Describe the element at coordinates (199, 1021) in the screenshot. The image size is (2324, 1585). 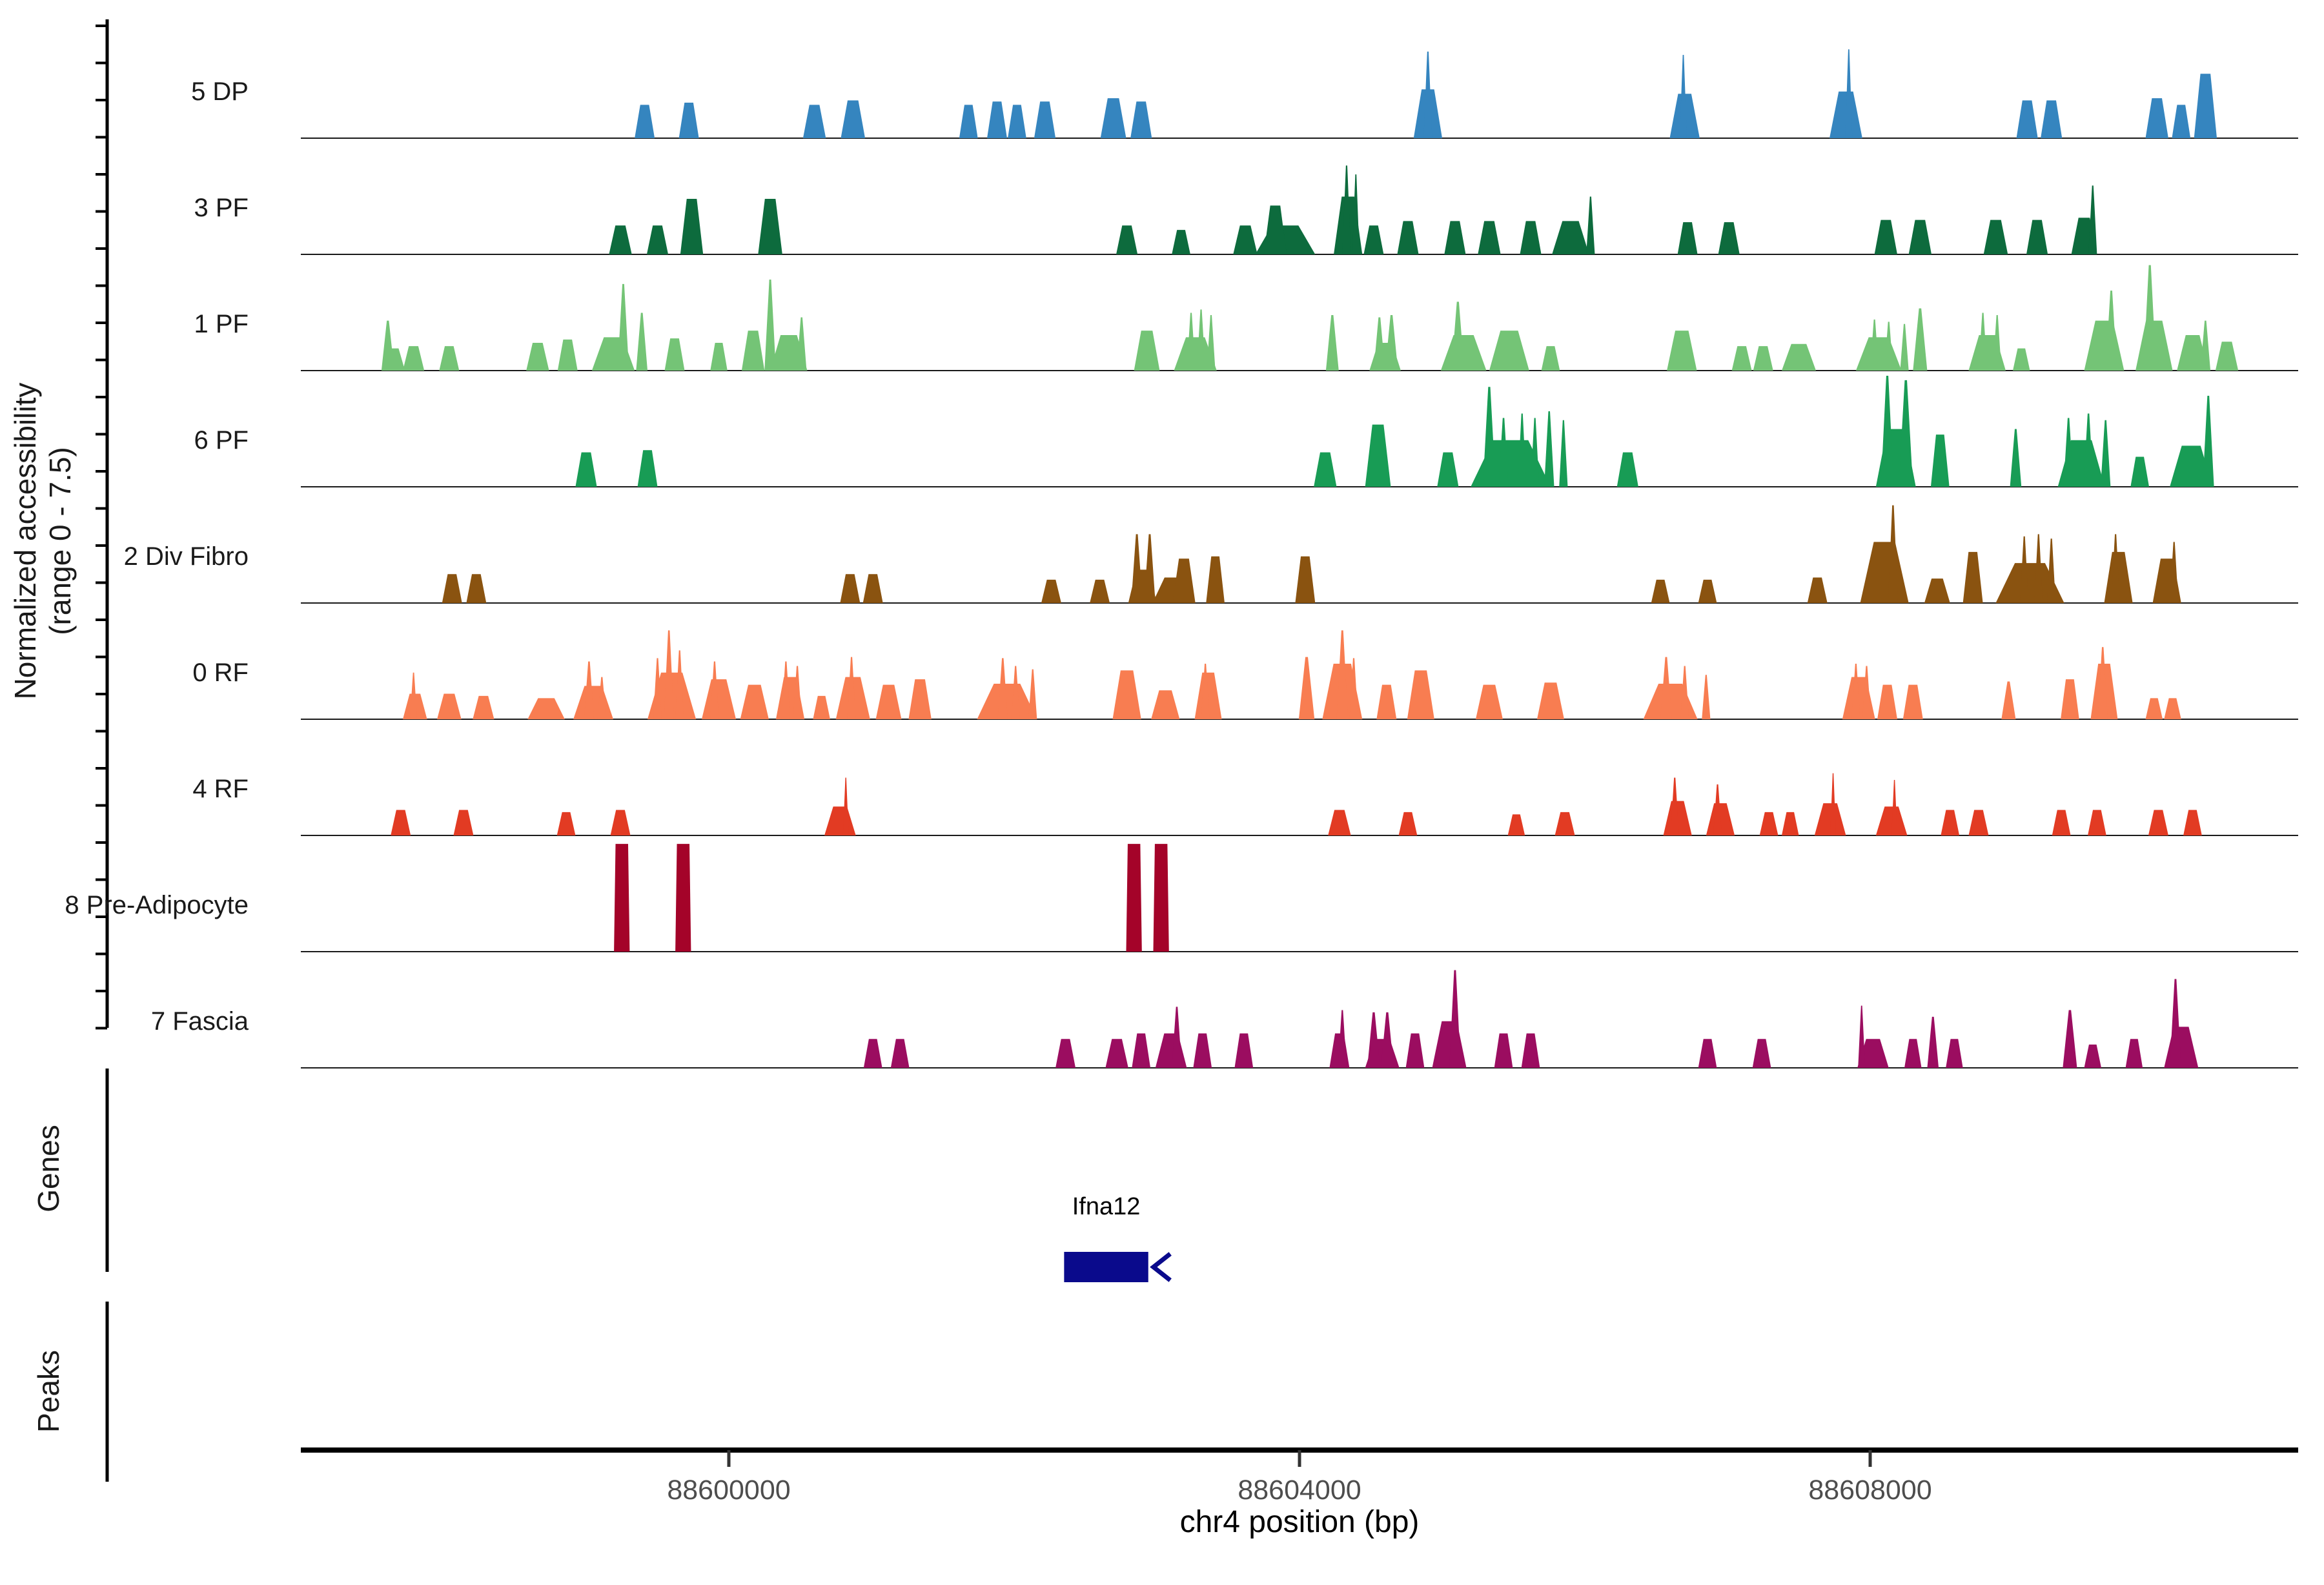
I see `track-label: 7 Fascia` at that location.